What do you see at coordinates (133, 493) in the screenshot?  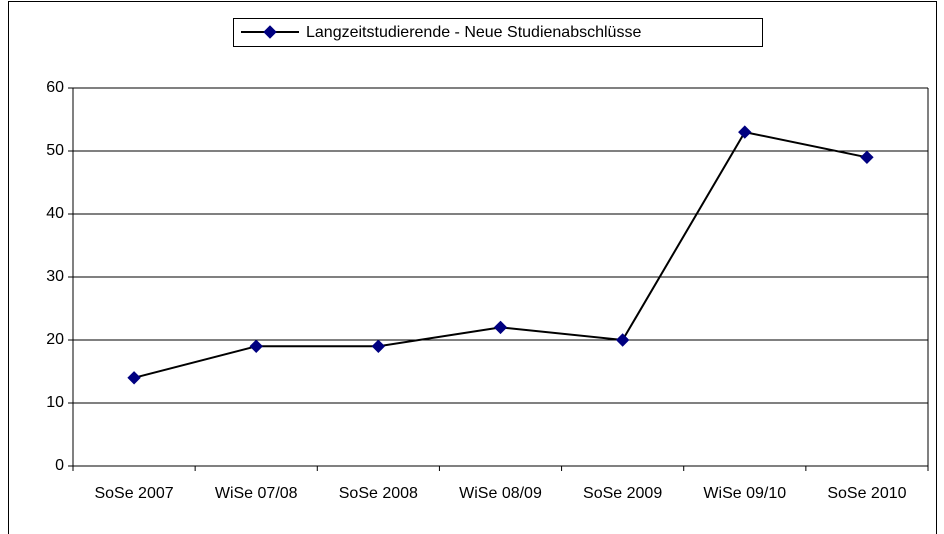 I see `x-tick-label: SoSe 2007` at bounding box center [133, 493].